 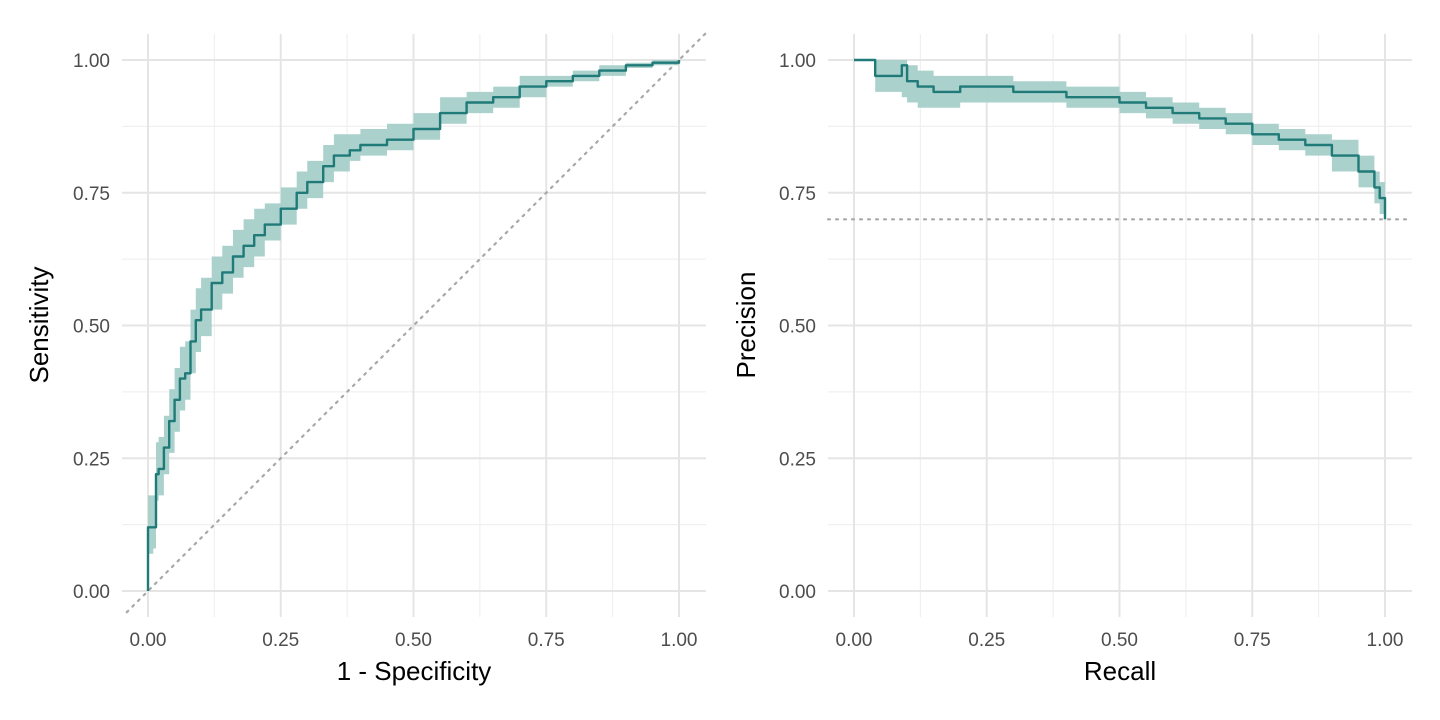 I want to click on pr-y-tick-labels: 0.00 0.25 0.50 0.75 1.00, so click(x=797, y=327).